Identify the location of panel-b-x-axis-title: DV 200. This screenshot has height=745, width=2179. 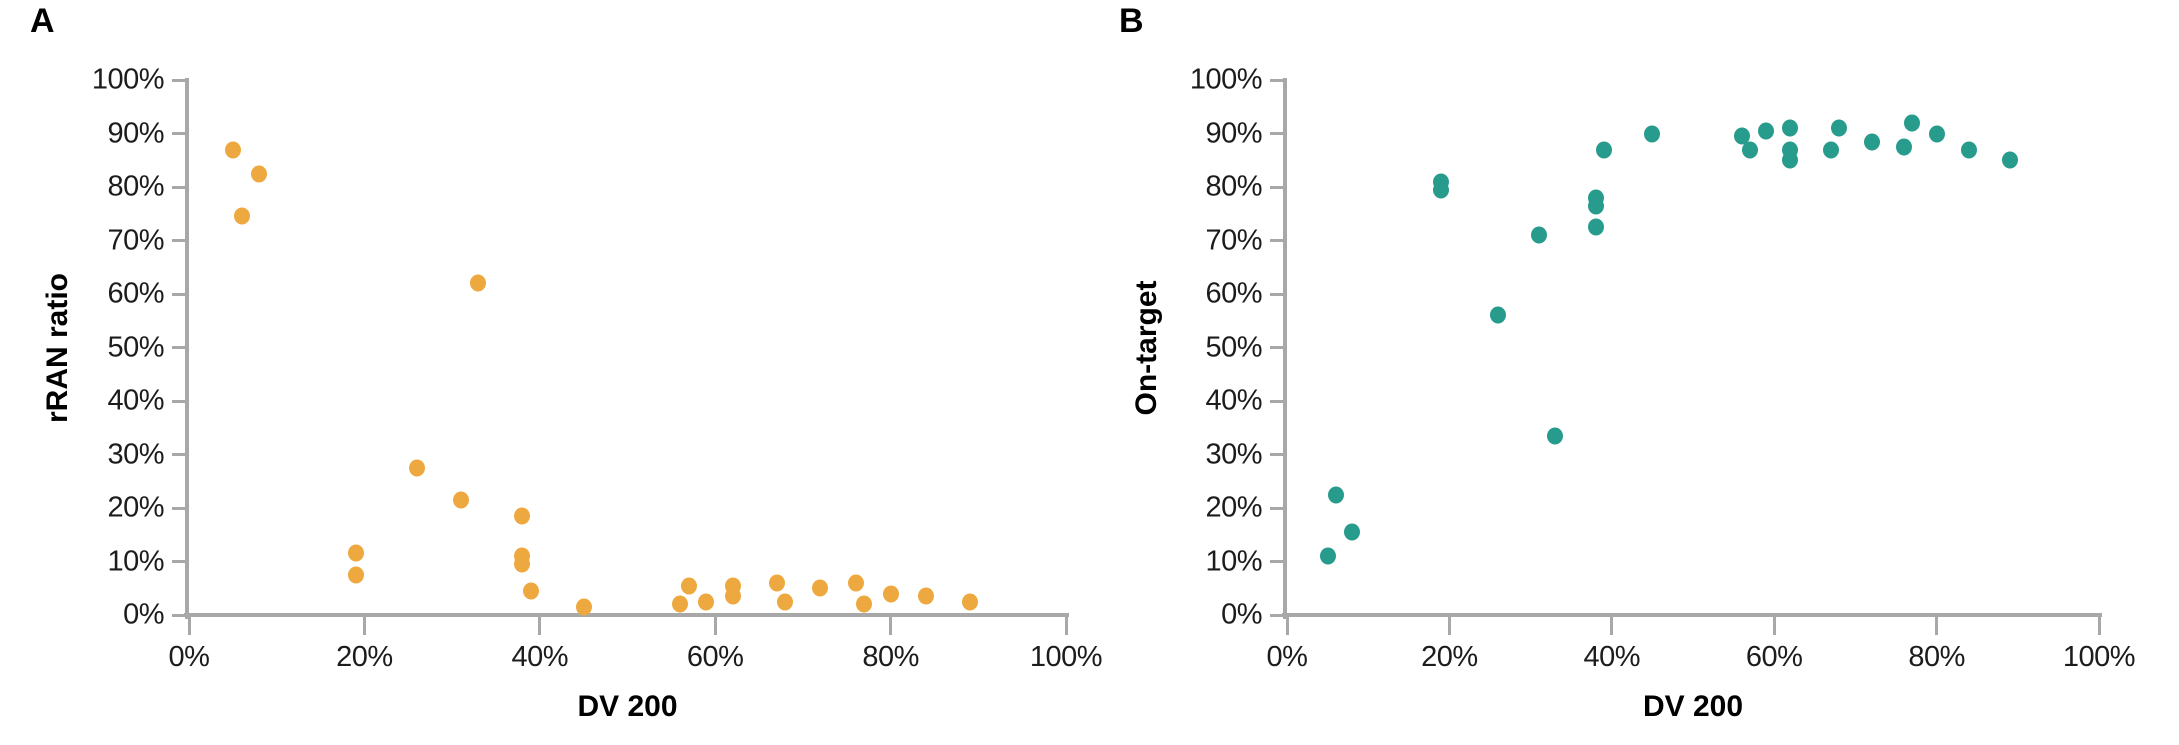
(1693, 706).